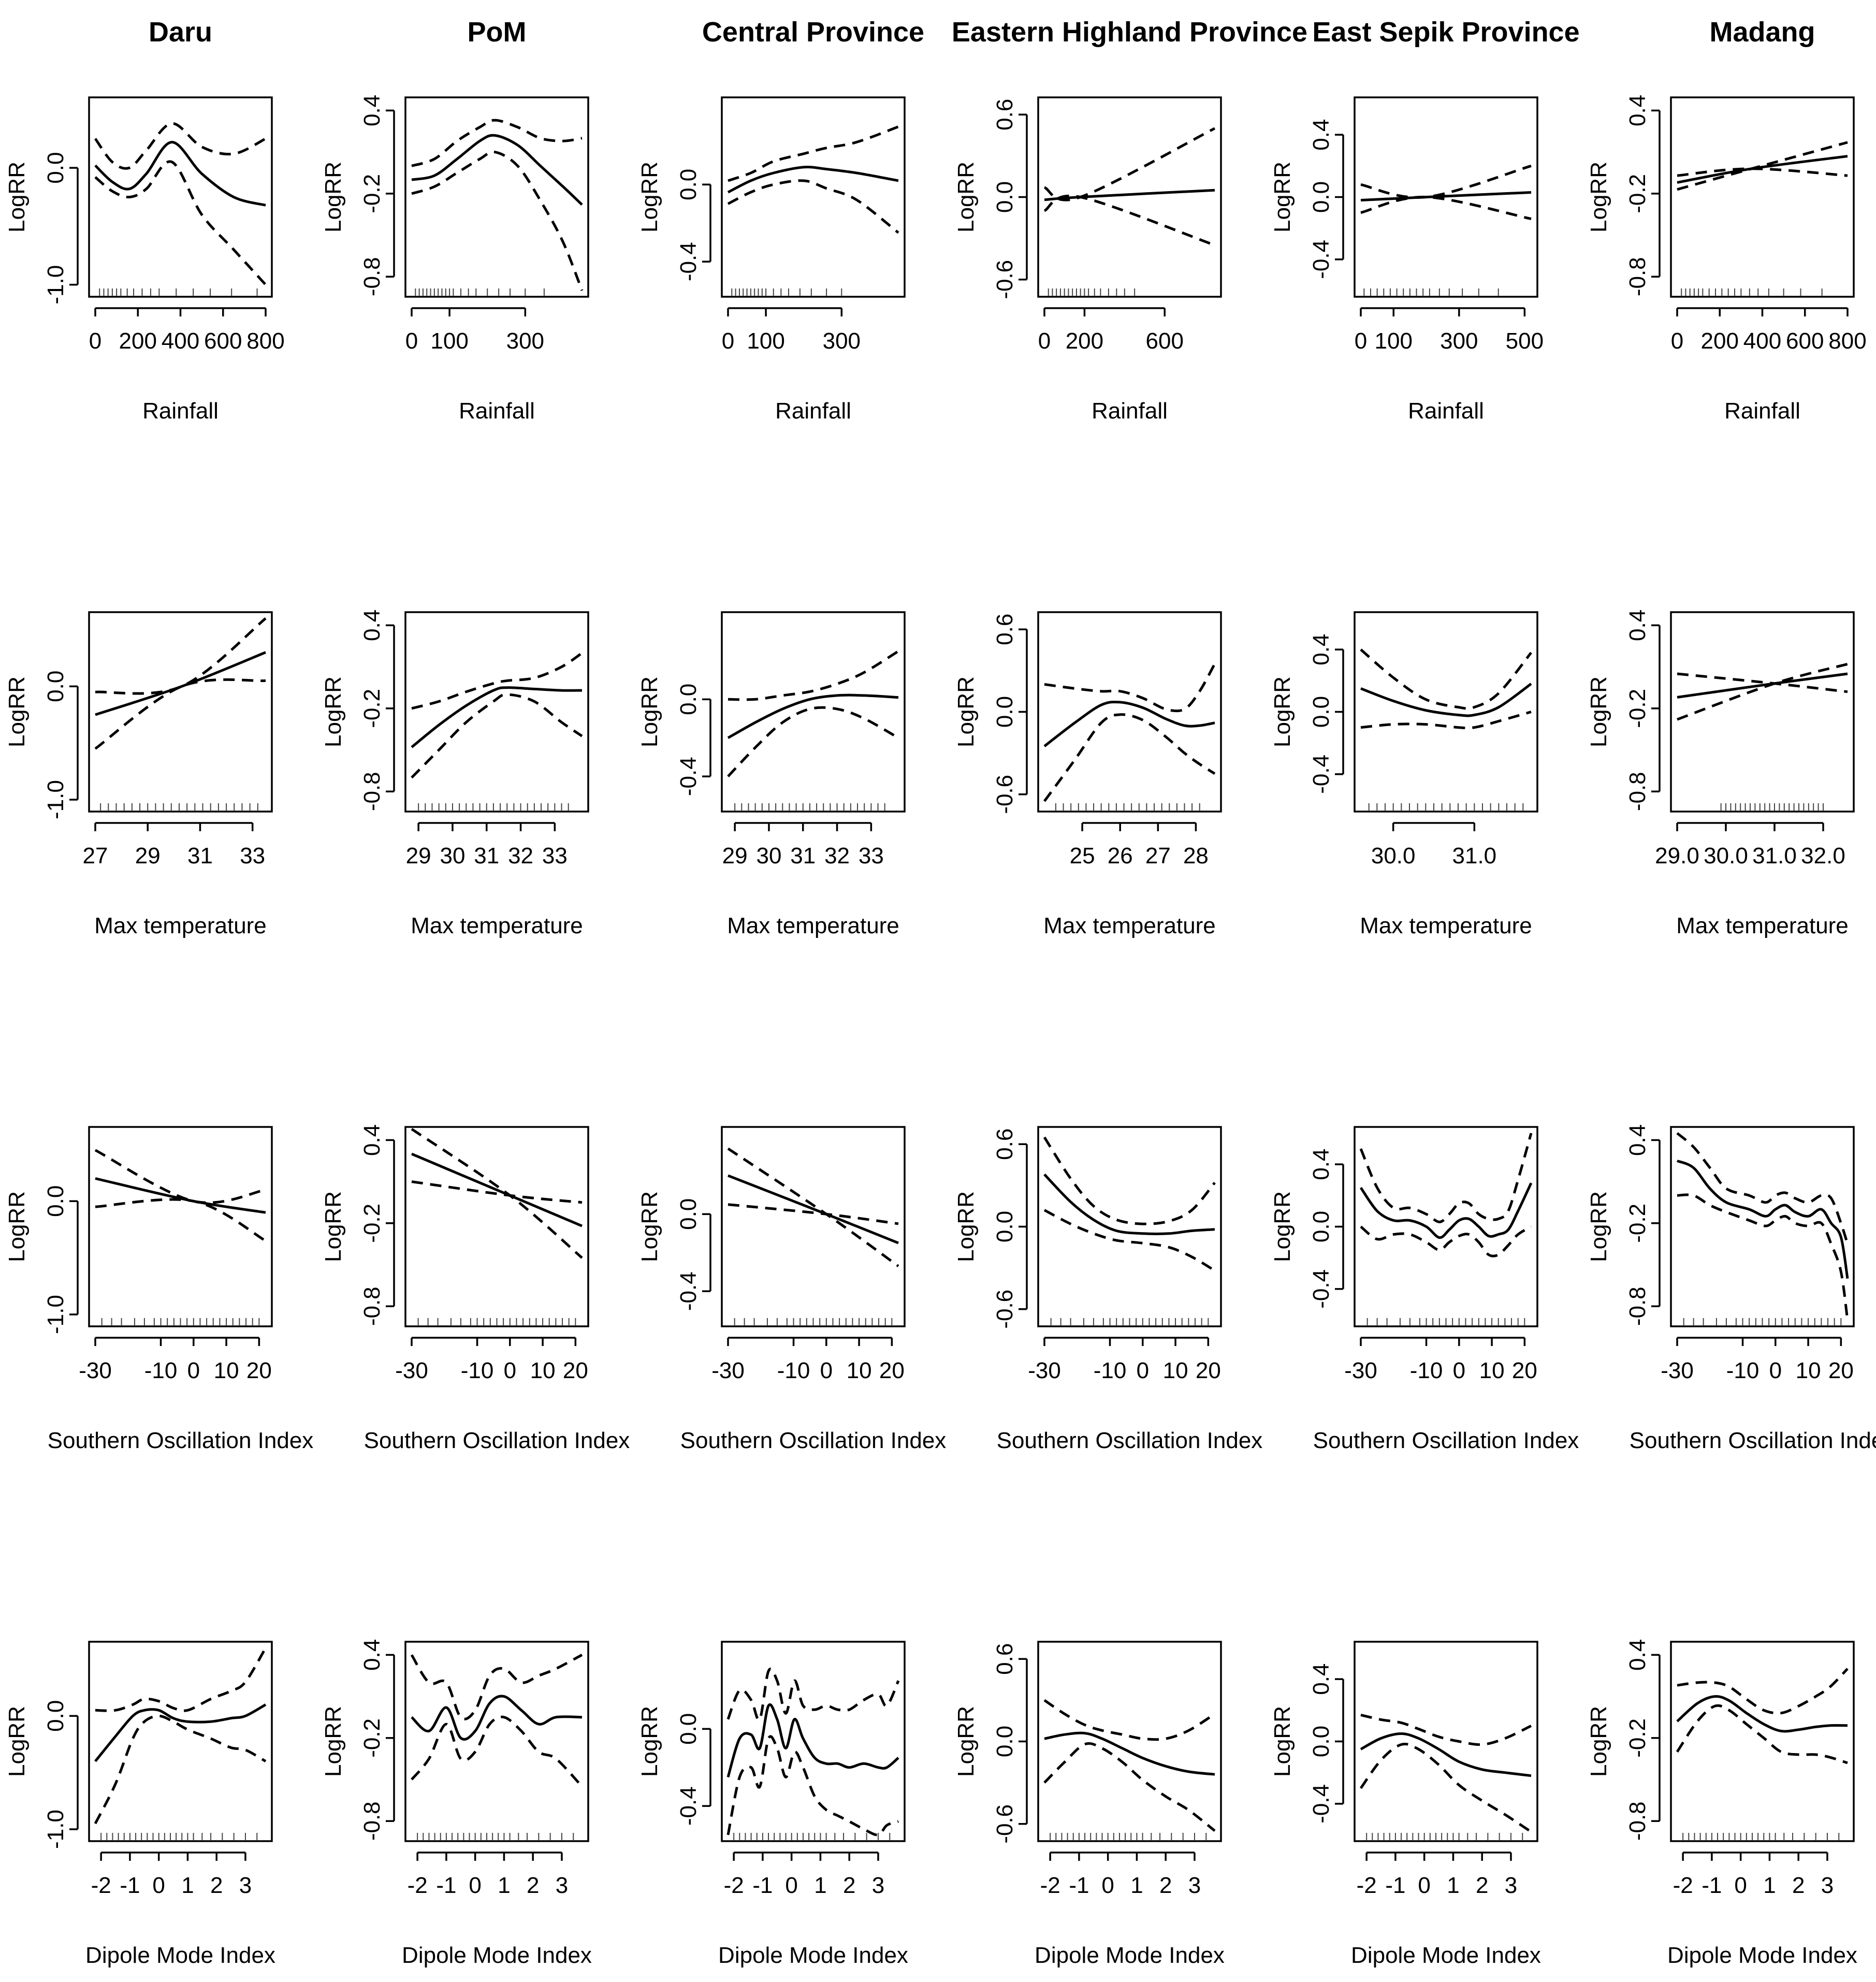 Image resolution: width=1876 pixels, height=1982 pixels. What do you see at coordinates (449, 341) in the screenshot?
I see `x-tick-label: 100` at bounding box center [449, 341].